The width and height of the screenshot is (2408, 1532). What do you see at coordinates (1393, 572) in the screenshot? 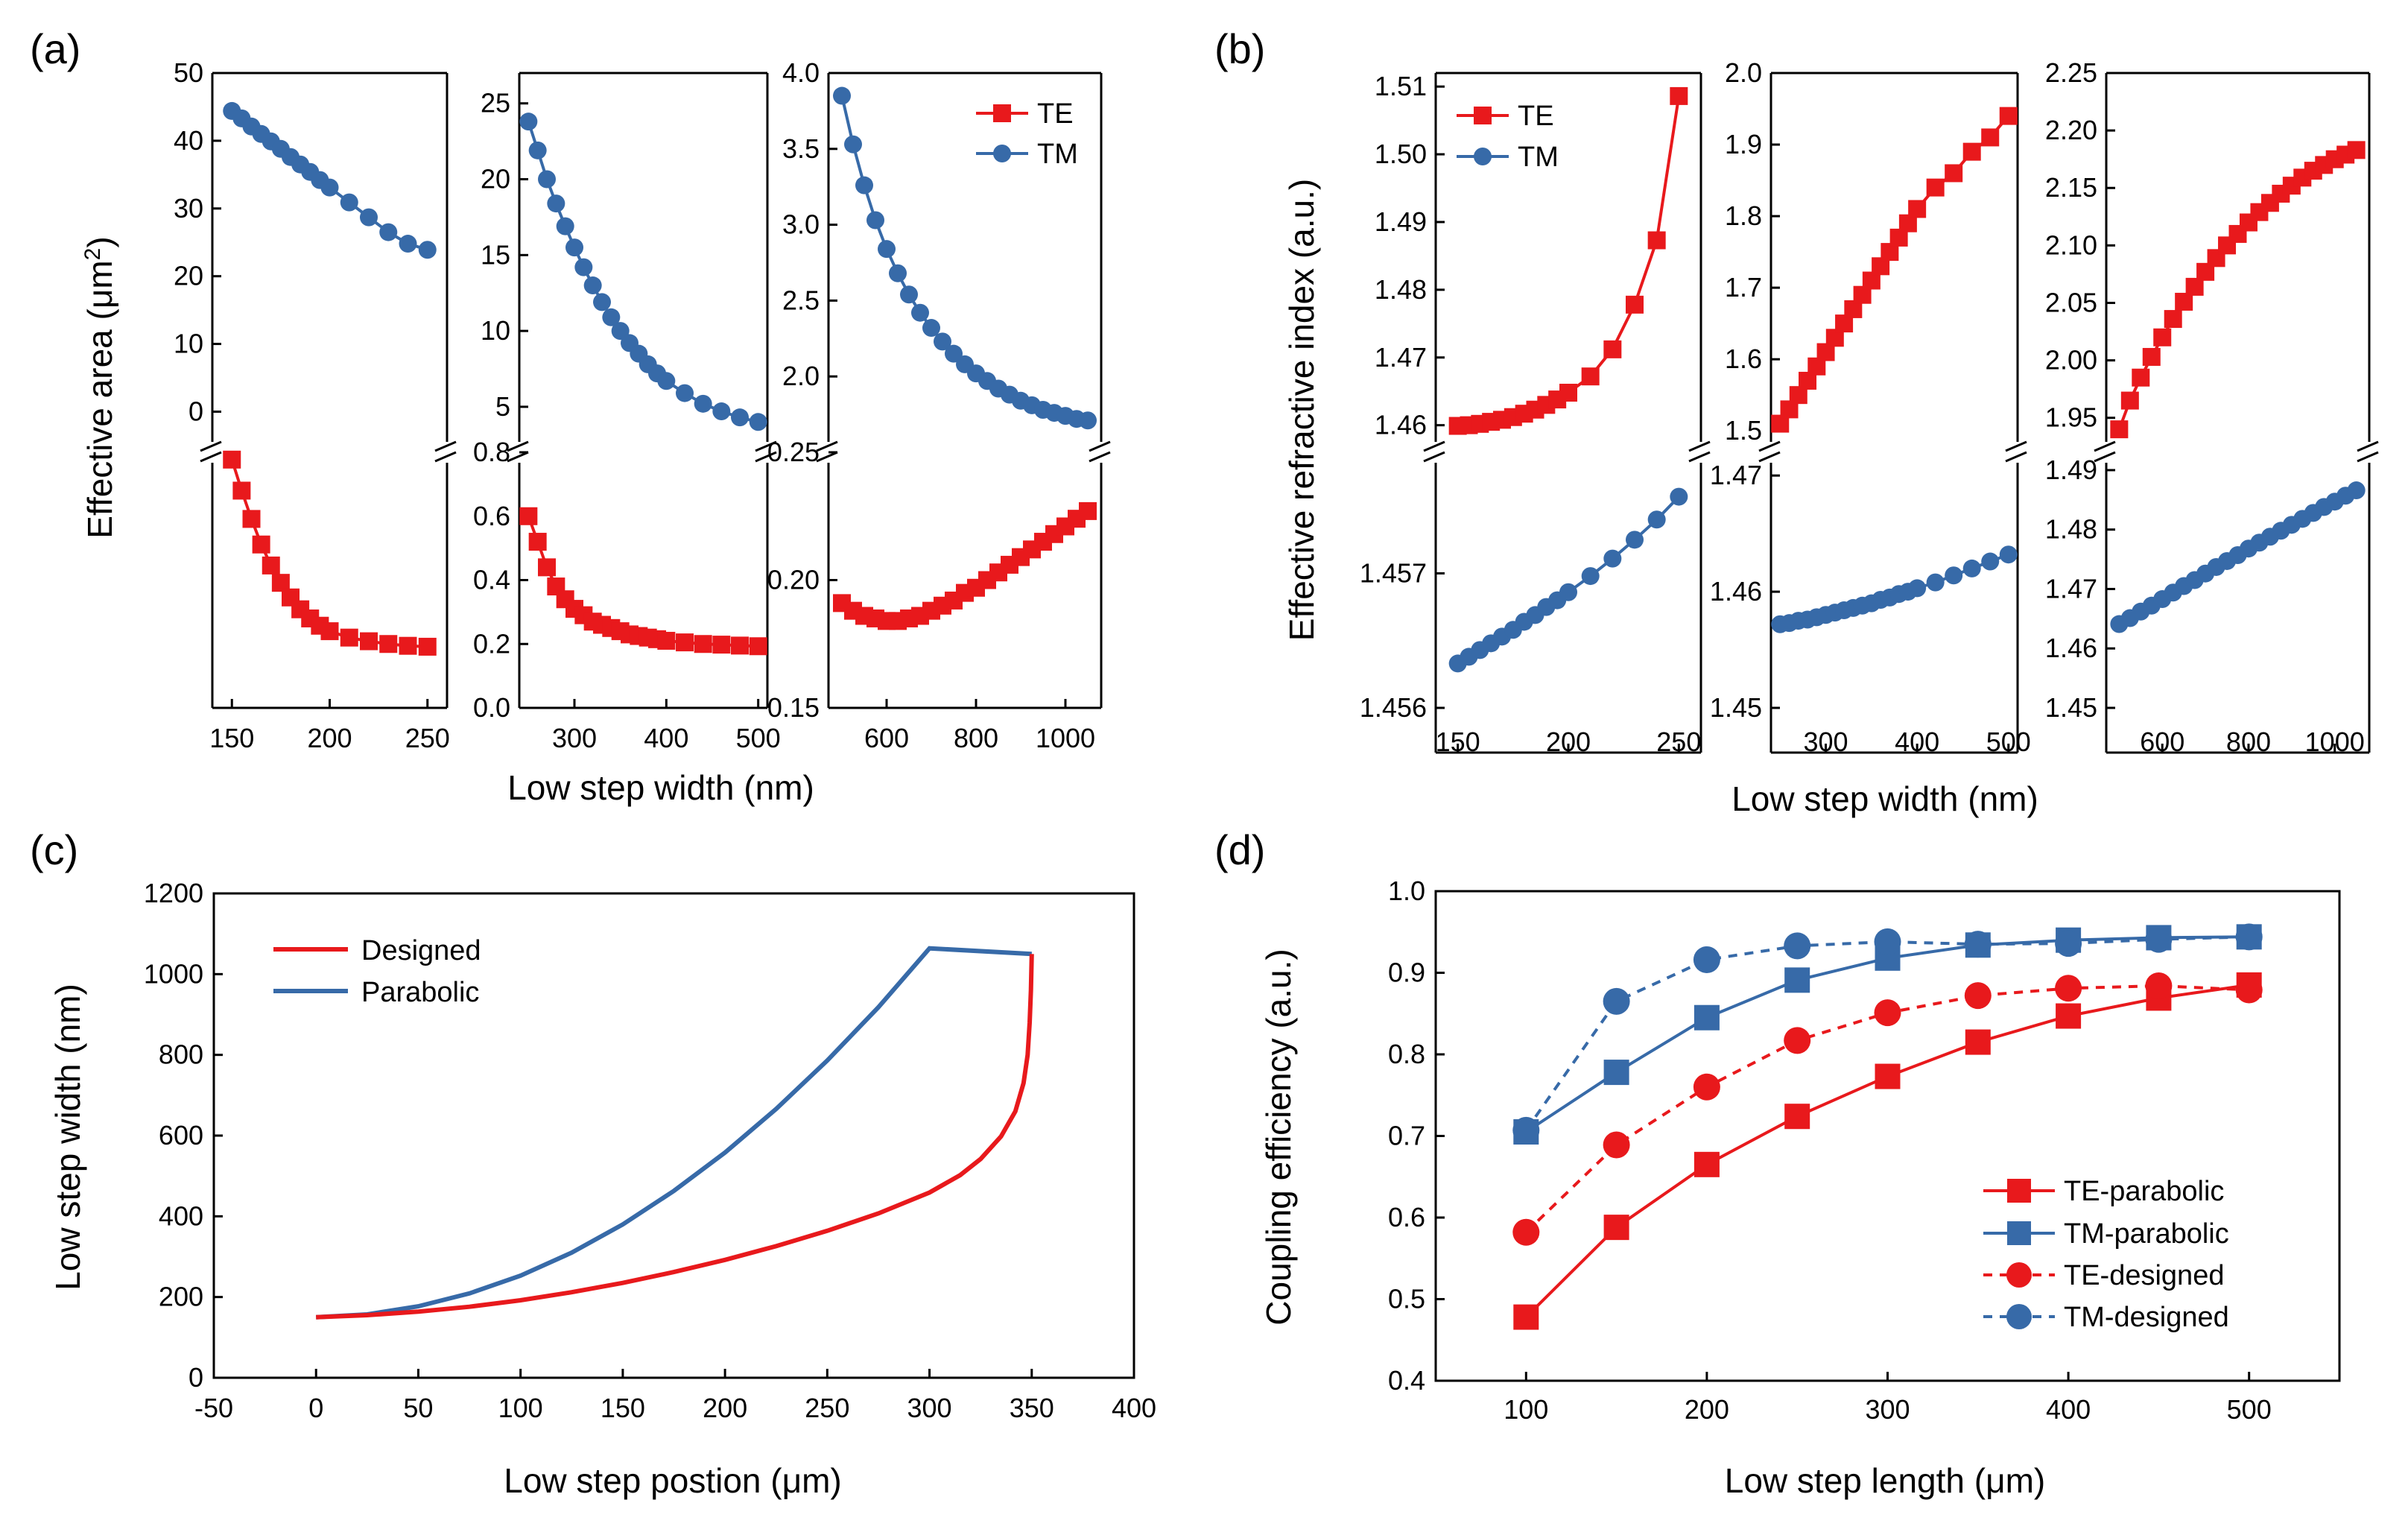
I see `b-sub1-bottom-ytick-label: 1.457` at bounding box center [1393, 572].